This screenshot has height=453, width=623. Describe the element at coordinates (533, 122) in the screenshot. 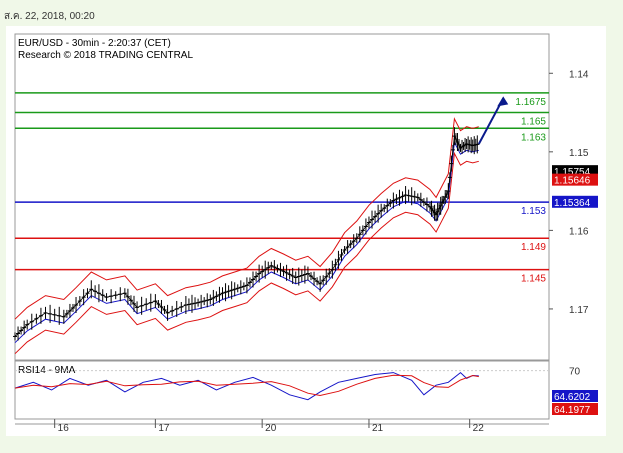

I see `level-label: 1.165` at that location.